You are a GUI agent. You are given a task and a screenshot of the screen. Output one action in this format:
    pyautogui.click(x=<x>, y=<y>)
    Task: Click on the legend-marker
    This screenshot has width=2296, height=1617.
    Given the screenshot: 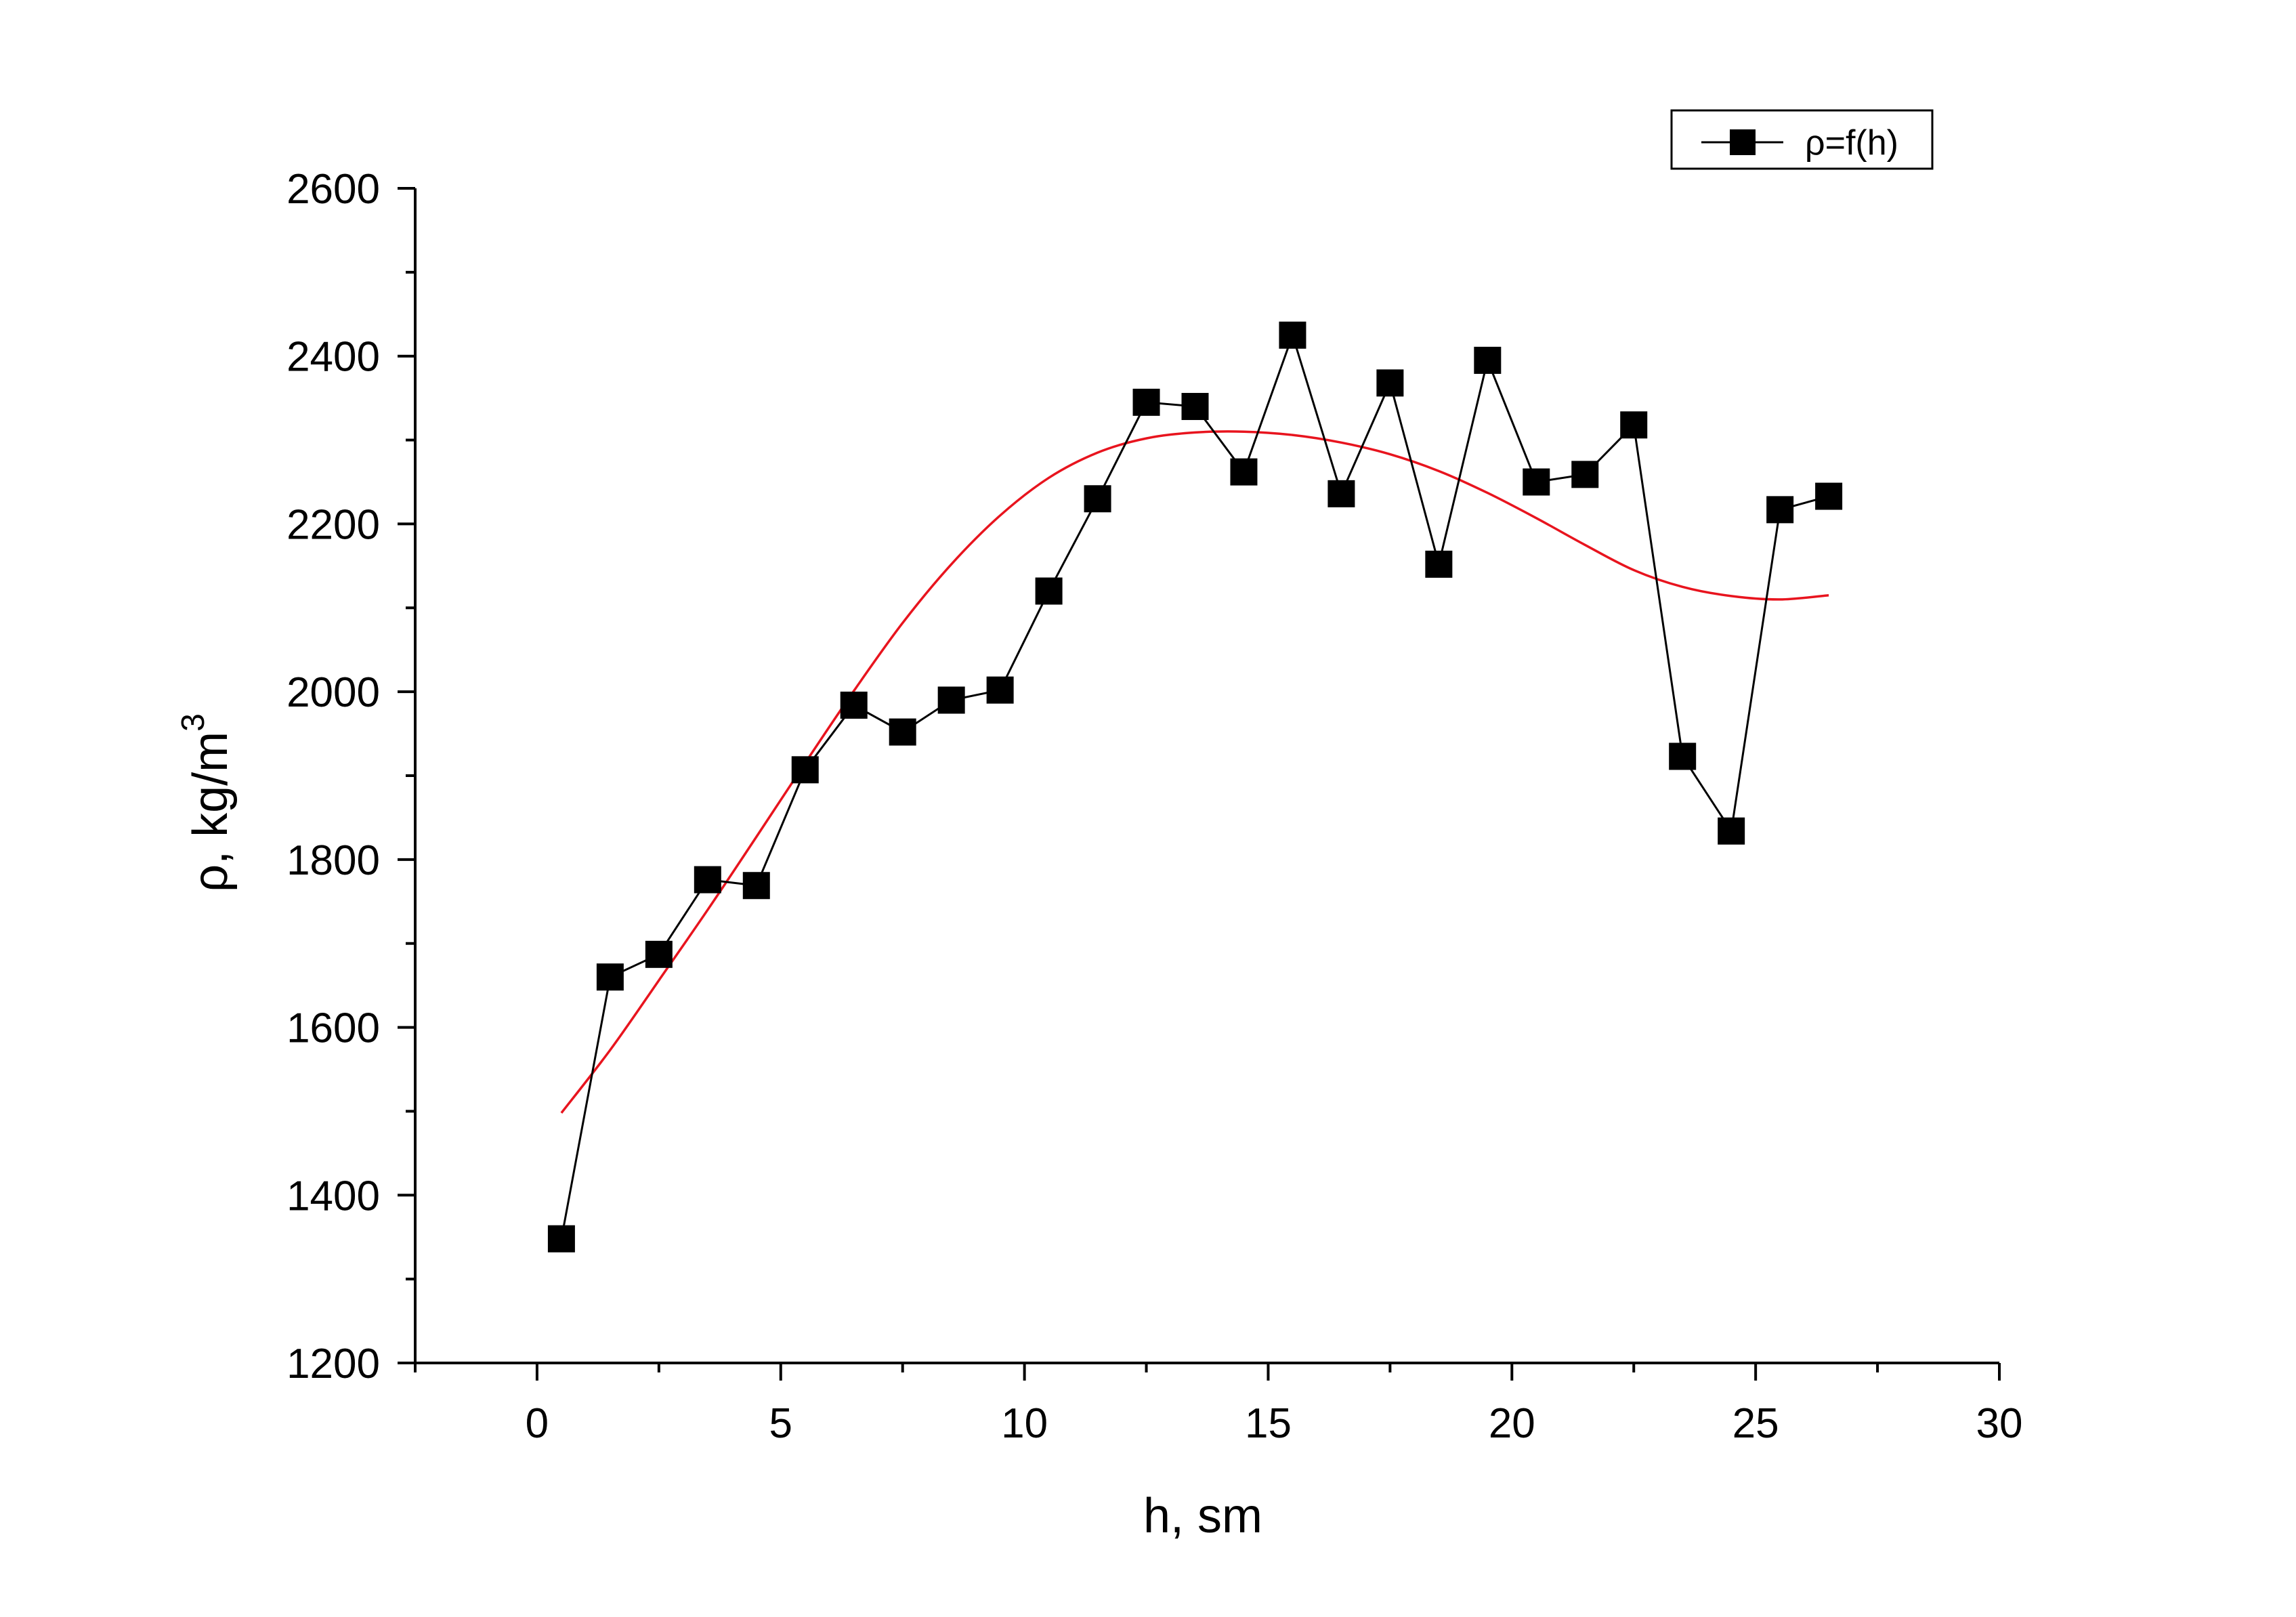 What is the action you would take?
    pyautogui.click(x=1743, y=142)
    